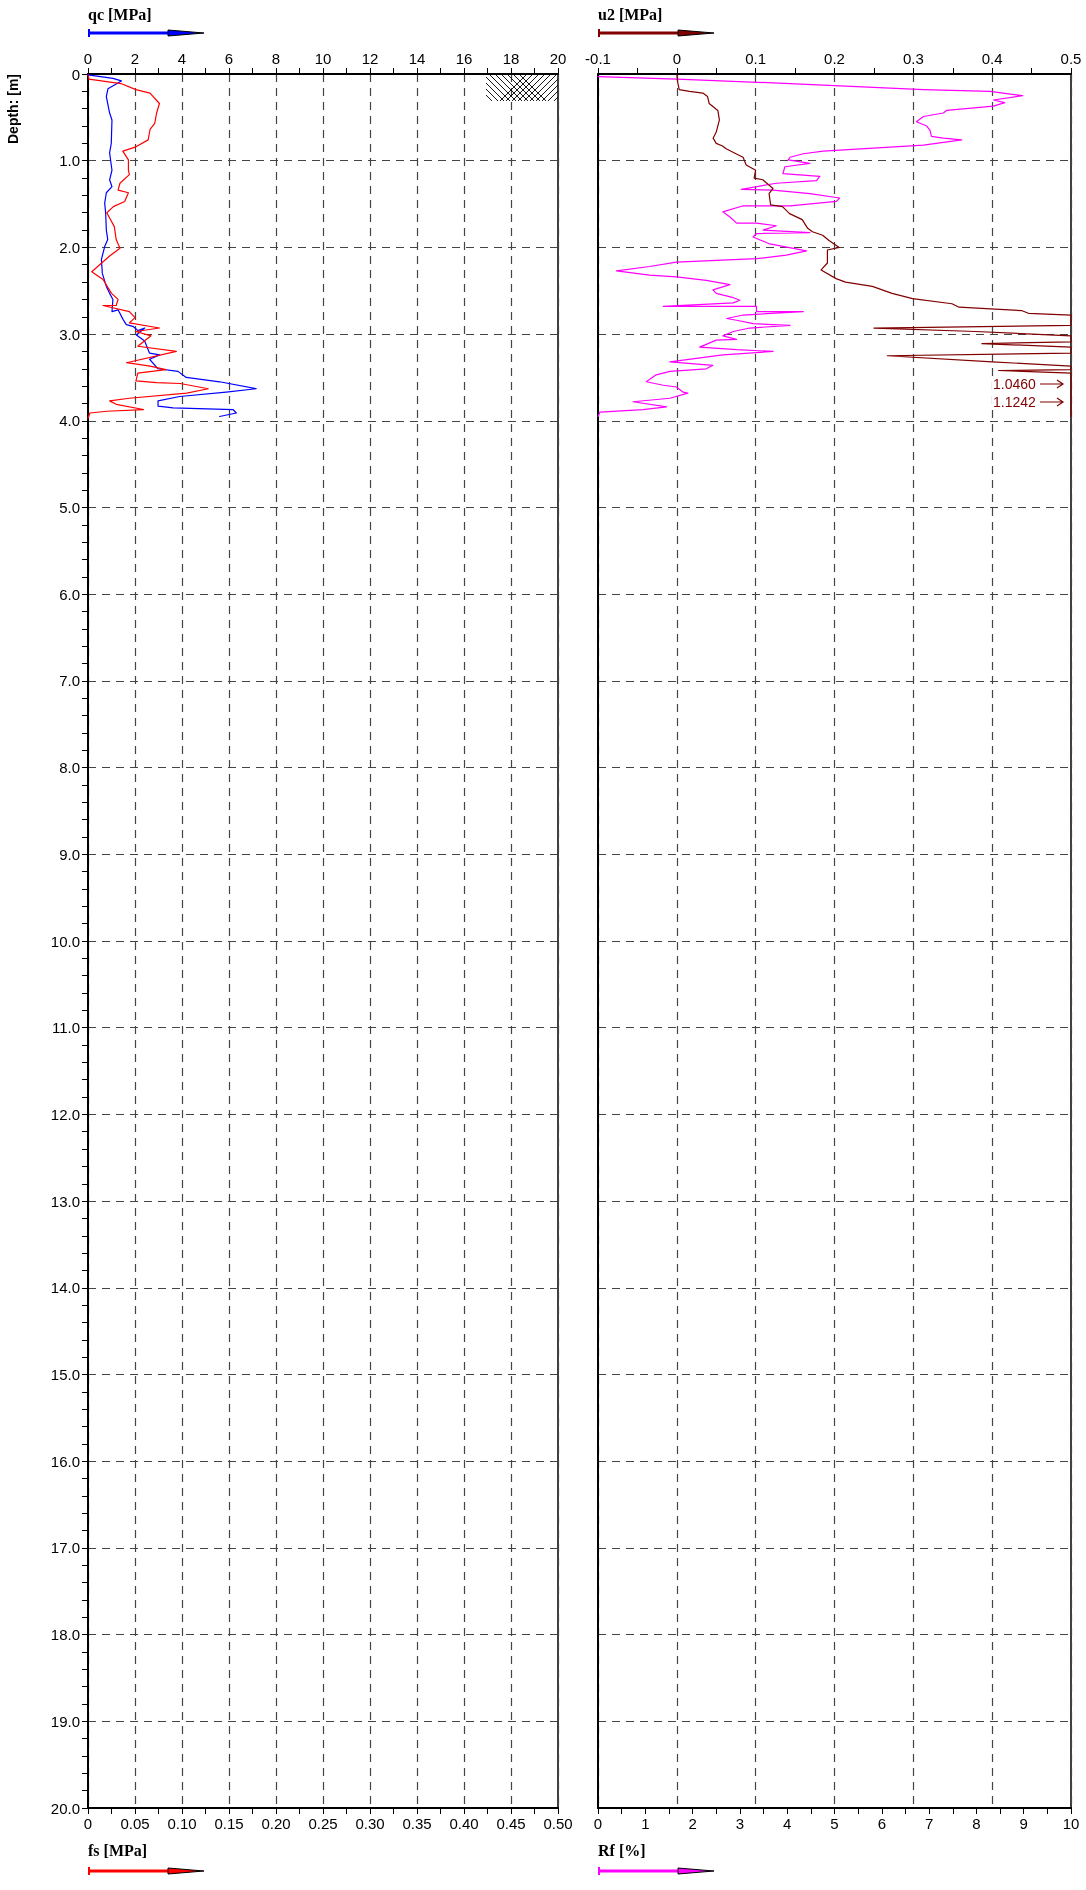 The height and width of the screenshot is (1890, 1086). I want to click on x2-tick-label: 20, so click(558, 58).